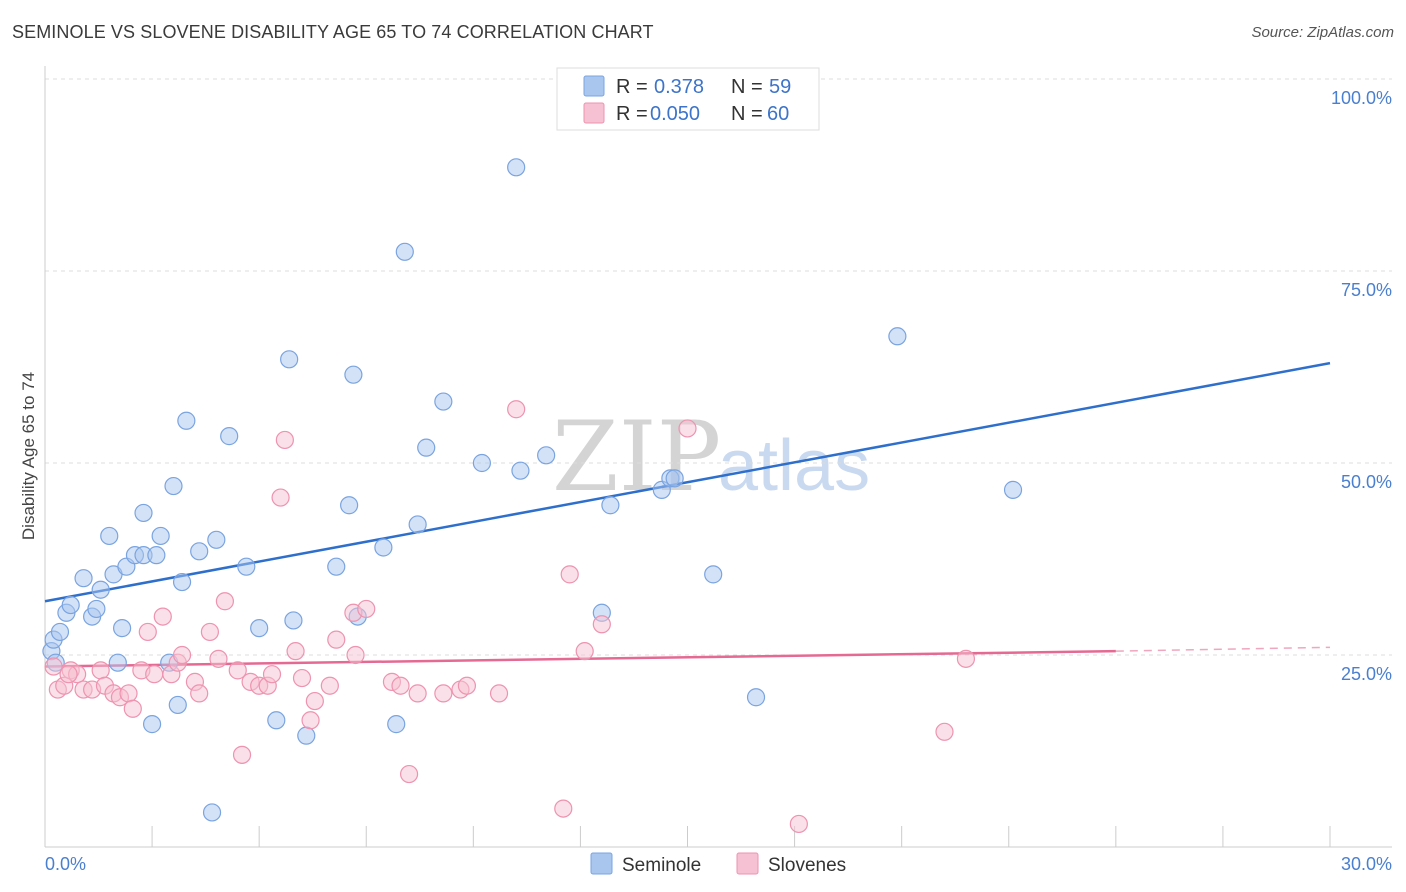 This screenshot has height=892, width=1406. I want to click on legend-box: R = 0.378 N = 59 R = 0.050 N = 60, so click(688, 99).